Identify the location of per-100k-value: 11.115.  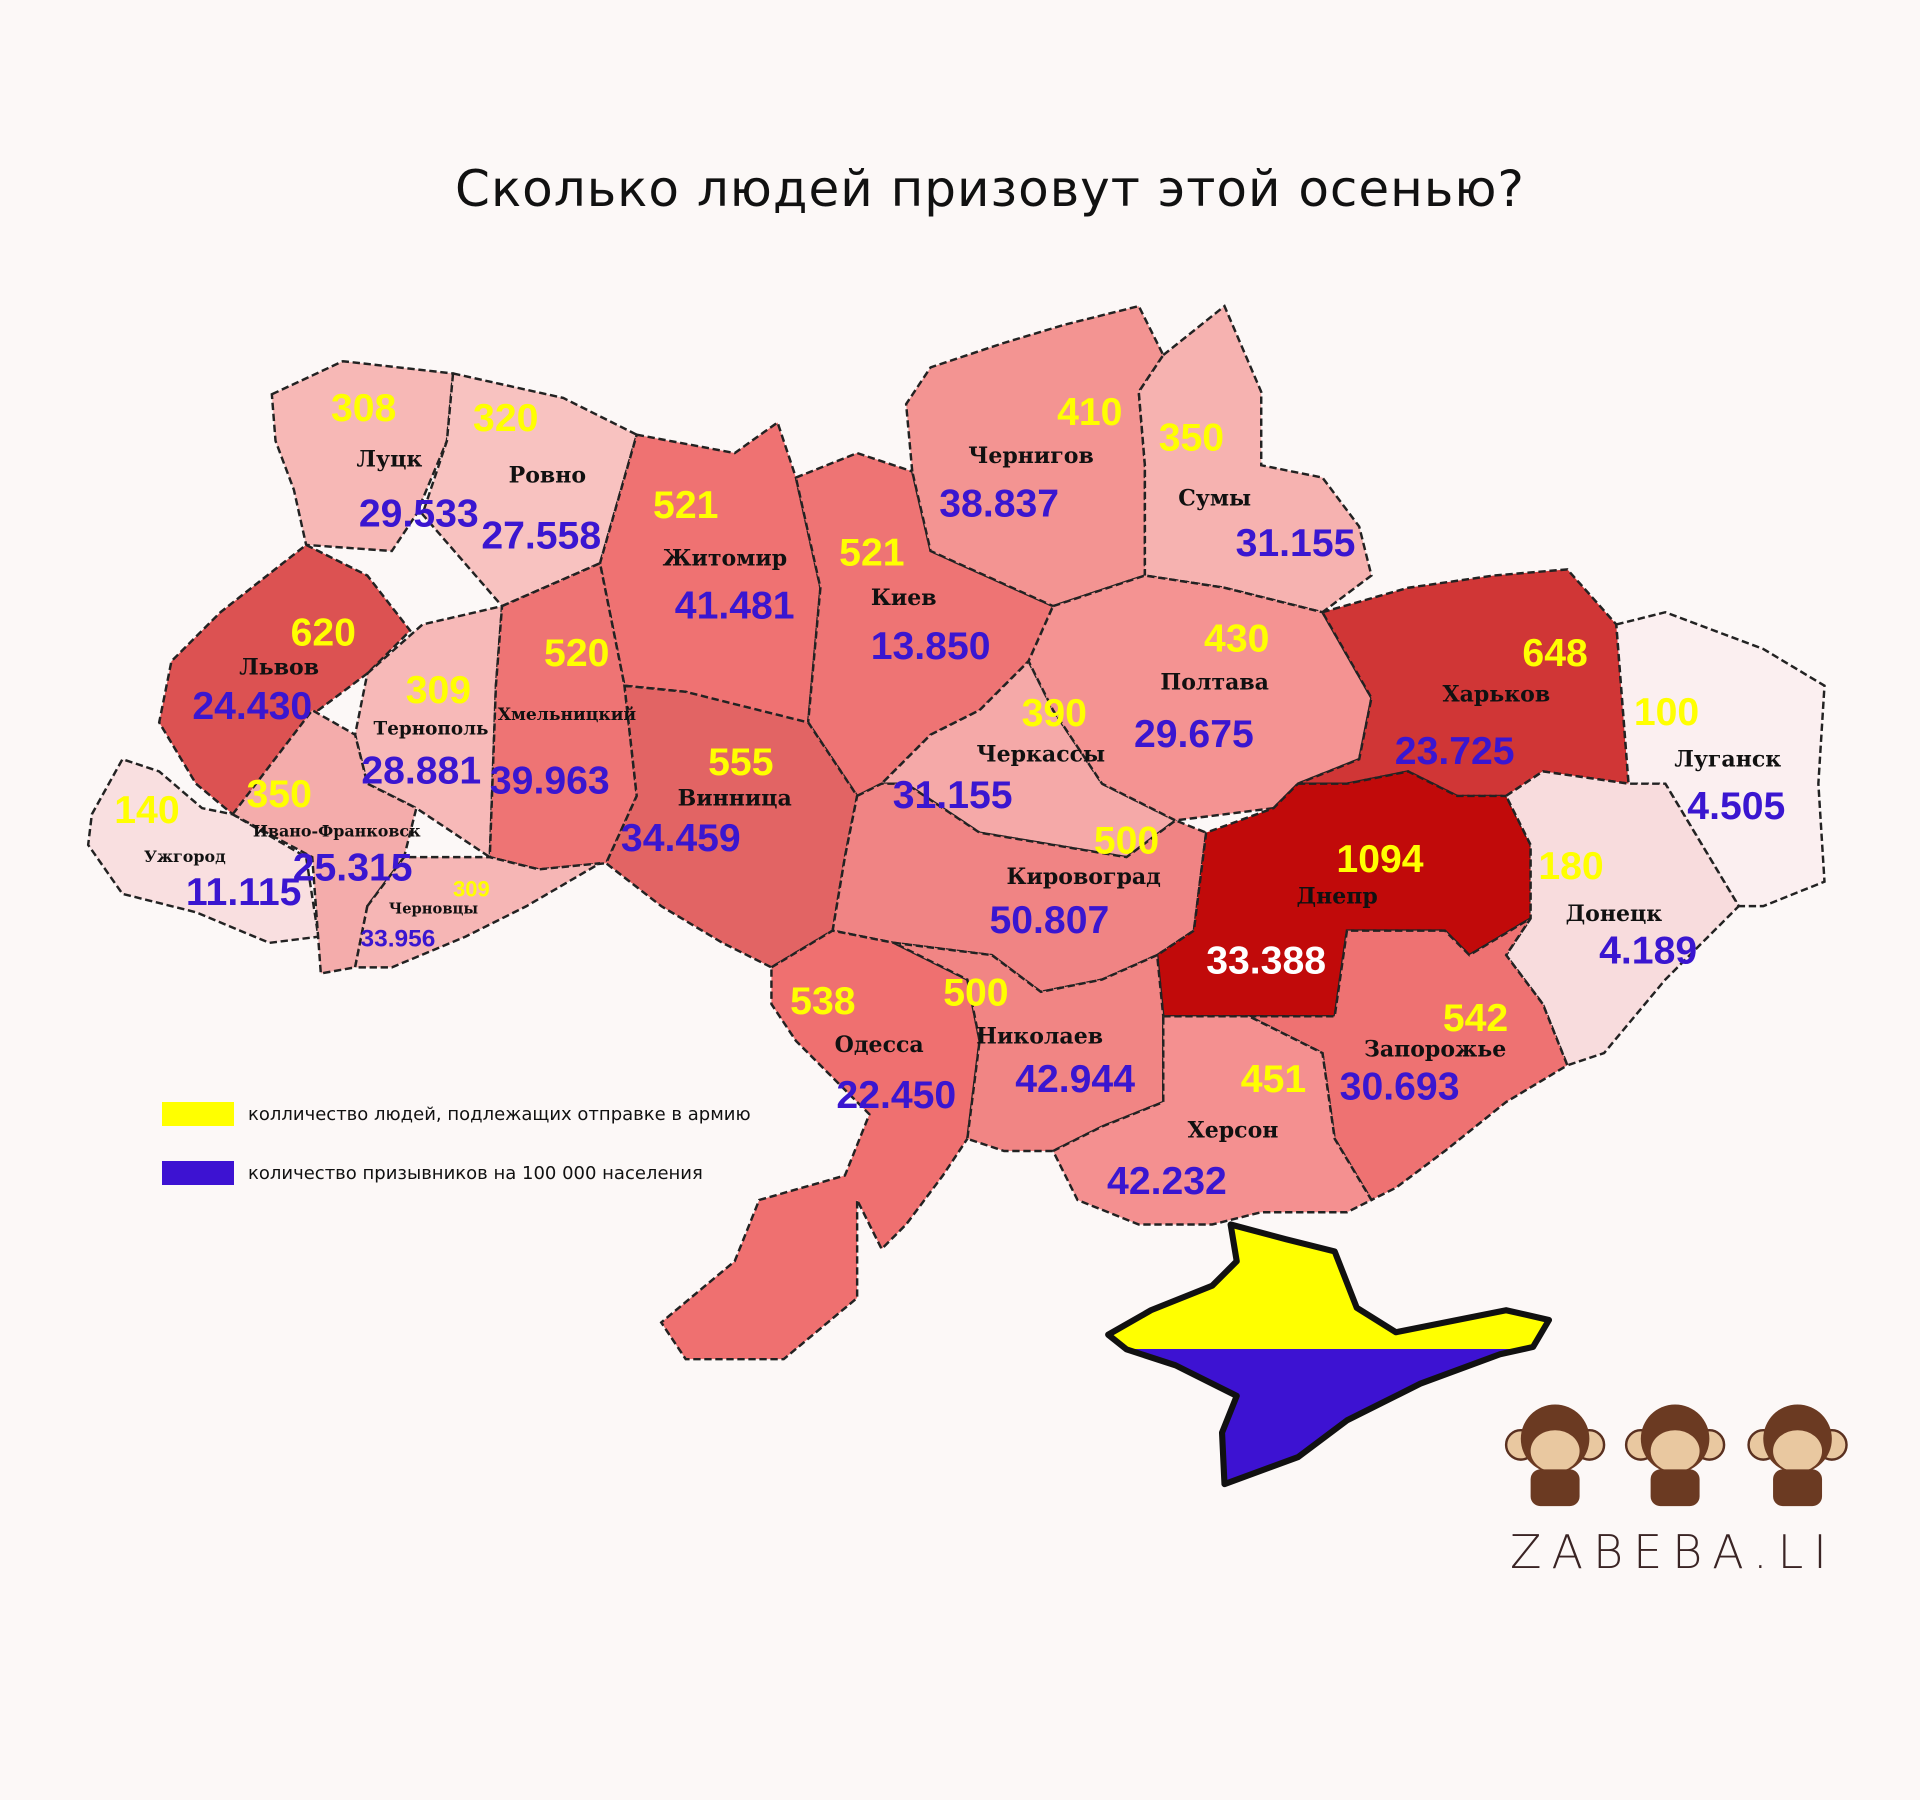
(244, 892).